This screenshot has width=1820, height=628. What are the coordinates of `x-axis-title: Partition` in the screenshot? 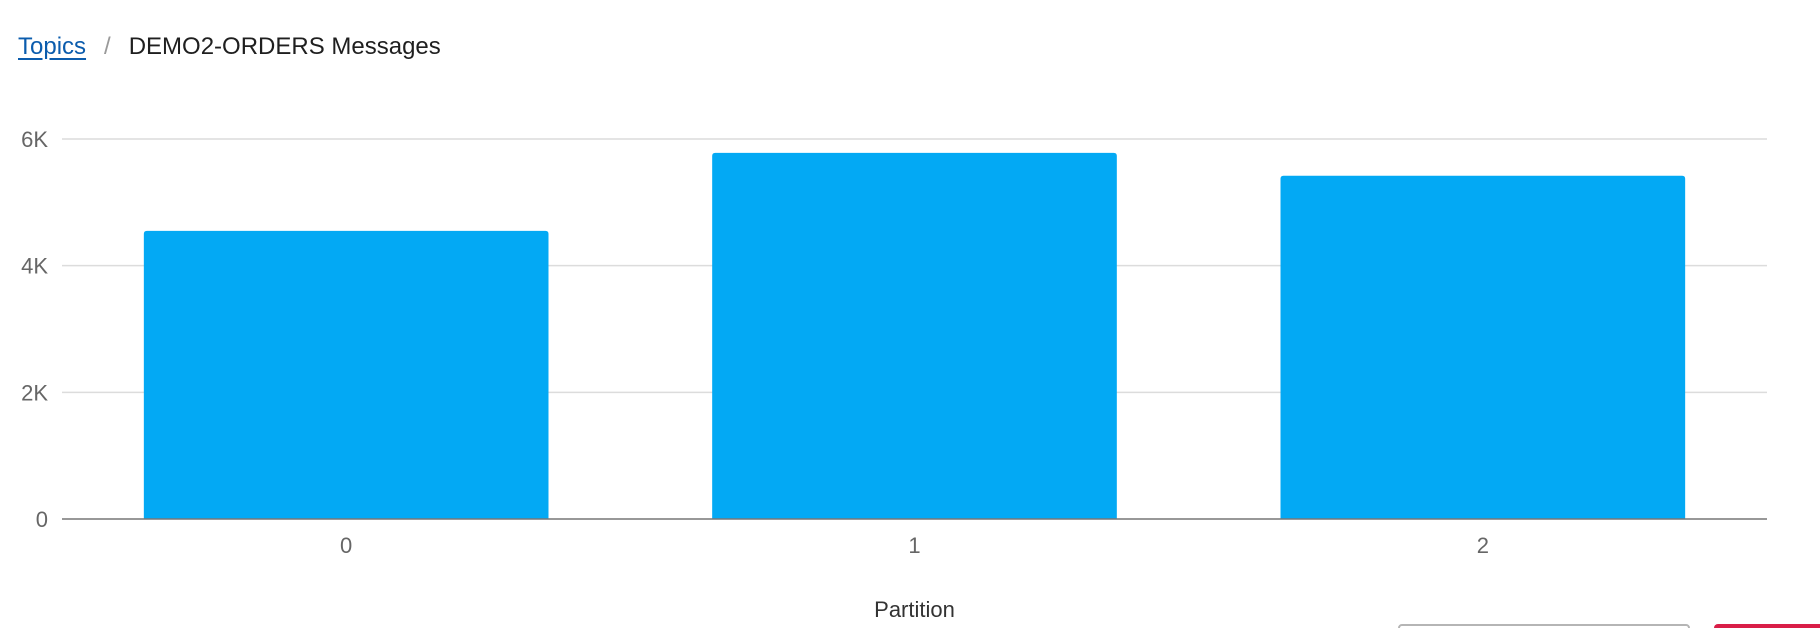 It's located at (914, 609).